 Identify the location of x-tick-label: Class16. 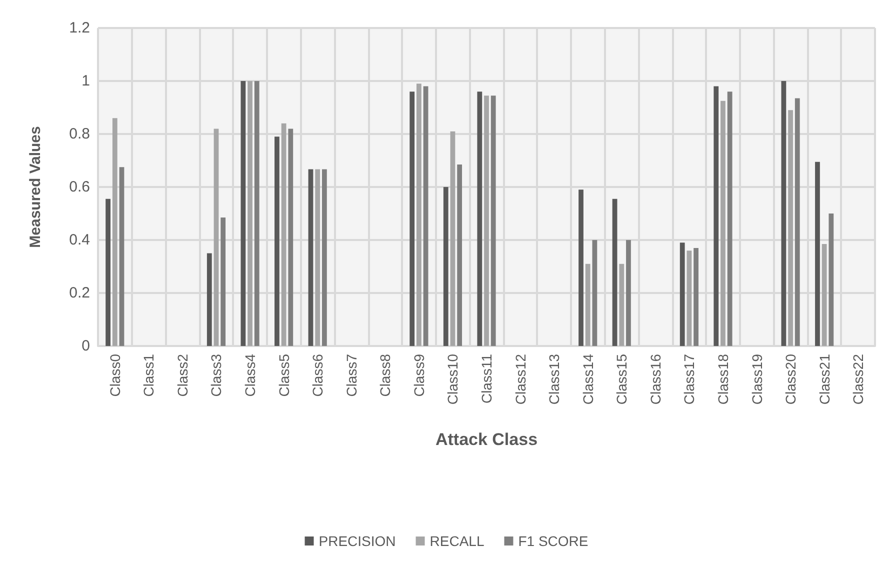
(655, 379).